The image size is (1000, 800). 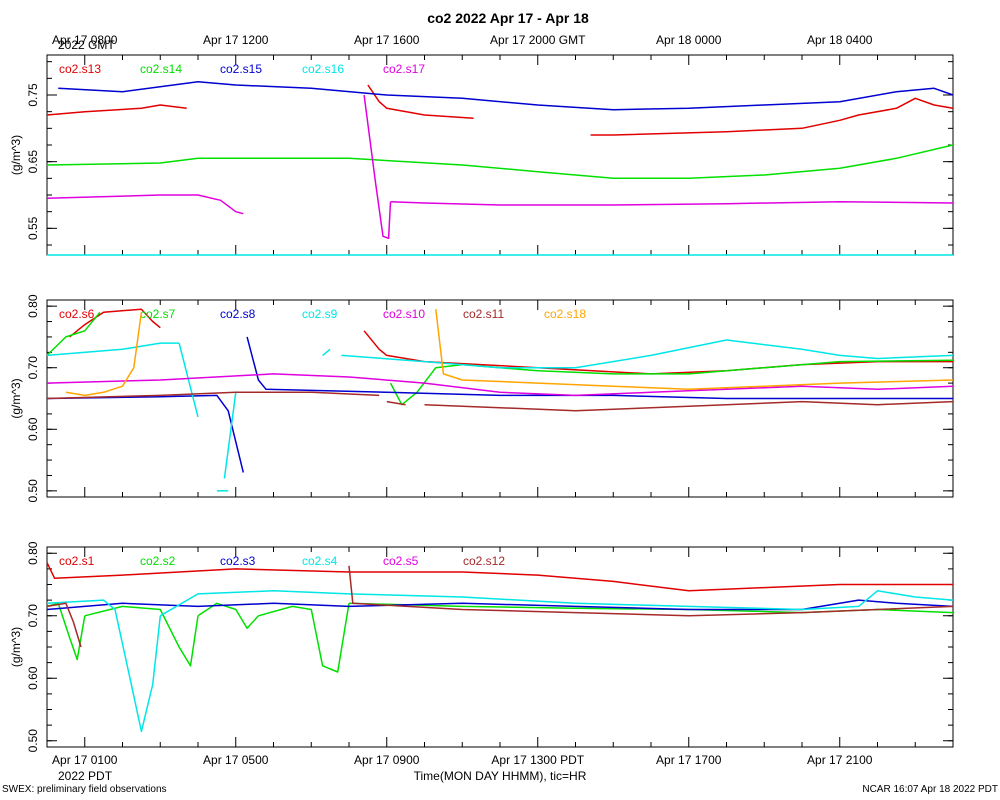 I want to click on series-co2.s10, so click(x=500, y=385).